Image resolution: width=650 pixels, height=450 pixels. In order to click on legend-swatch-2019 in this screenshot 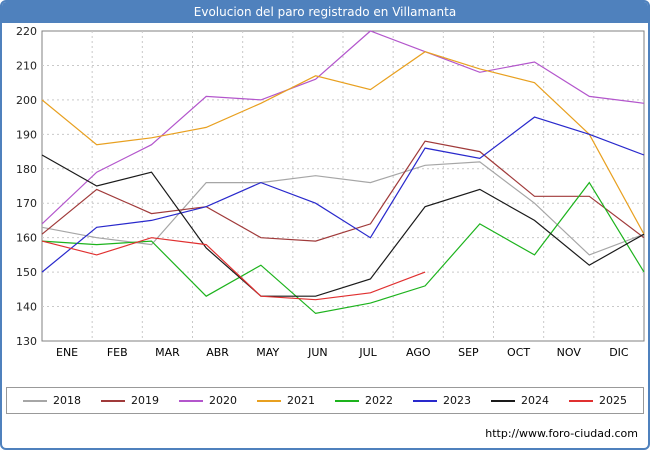, I will do `click(113, 400)`.